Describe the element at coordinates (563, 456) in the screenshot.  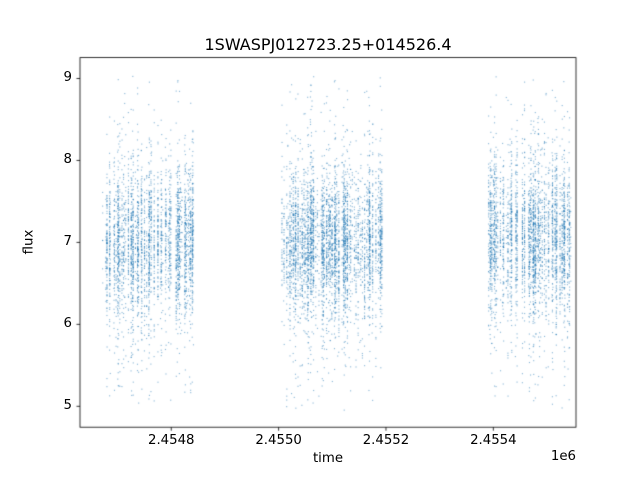
I see `x-axis-offset-label: 1e6` at that location.